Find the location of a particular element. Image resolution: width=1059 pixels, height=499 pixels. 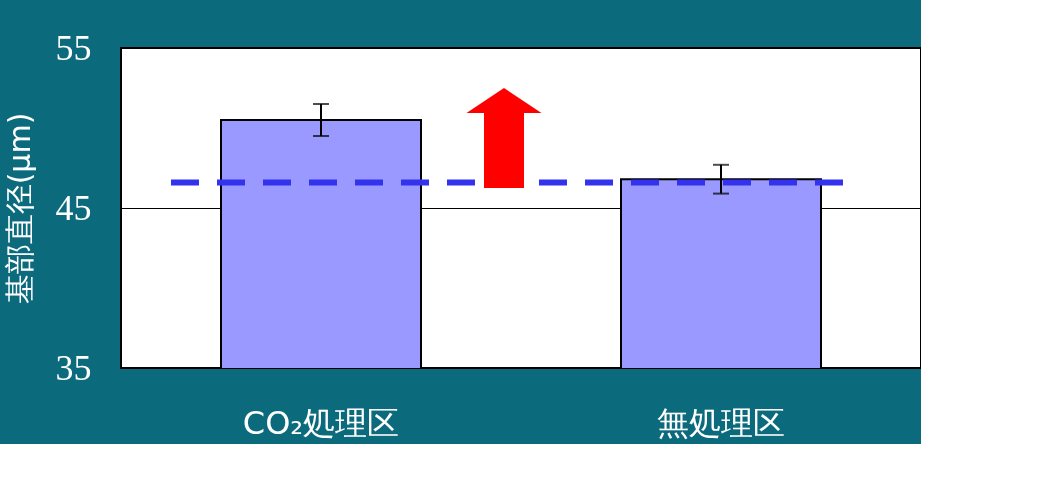

y-tick-label: 35 is located at coordinates (73, 367).